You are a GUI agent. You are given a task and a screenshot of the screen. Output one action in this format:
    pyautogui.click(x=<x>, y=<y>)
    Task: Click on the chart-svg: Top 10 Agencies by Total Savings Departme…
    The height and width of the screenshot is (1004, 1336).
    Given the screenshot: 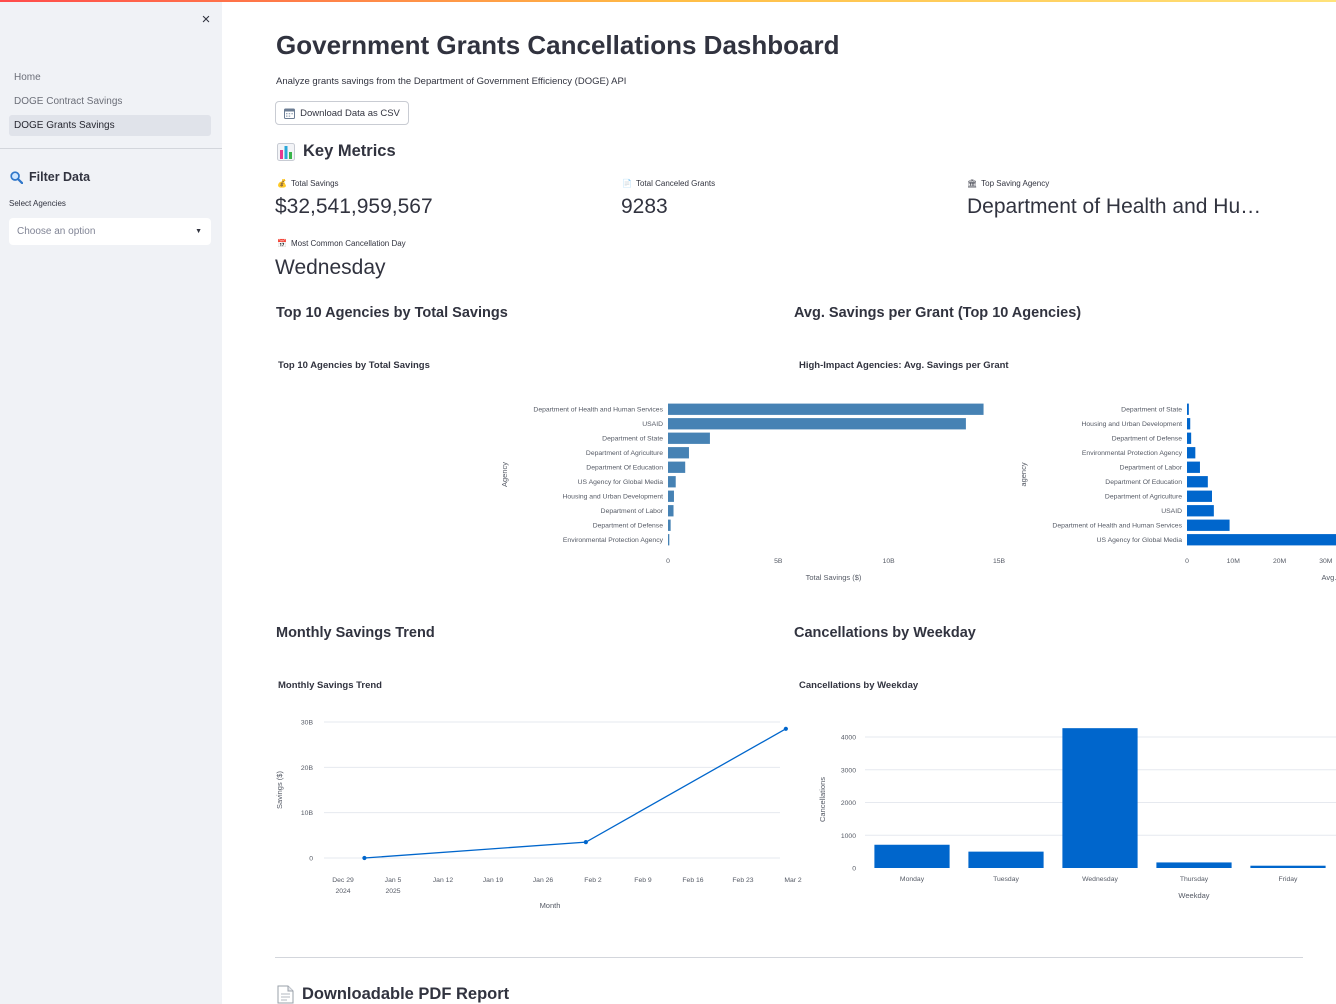 What is the action you would take?
    pyautogui.click(x=642, y=471)
    